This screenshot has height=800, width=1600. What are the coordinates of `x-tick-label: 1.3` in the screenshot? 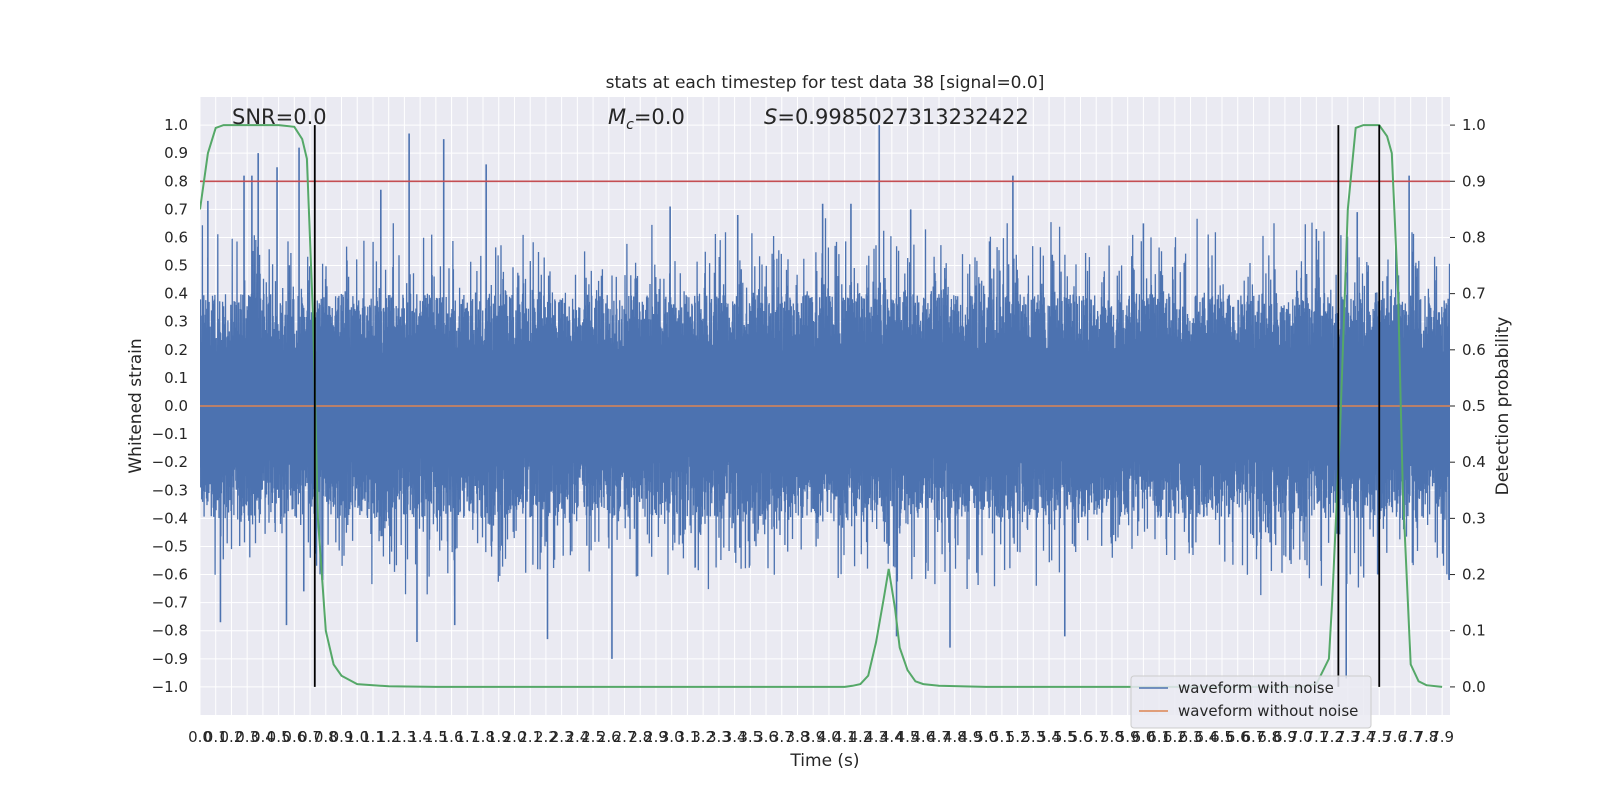 It's located at (404, 737).